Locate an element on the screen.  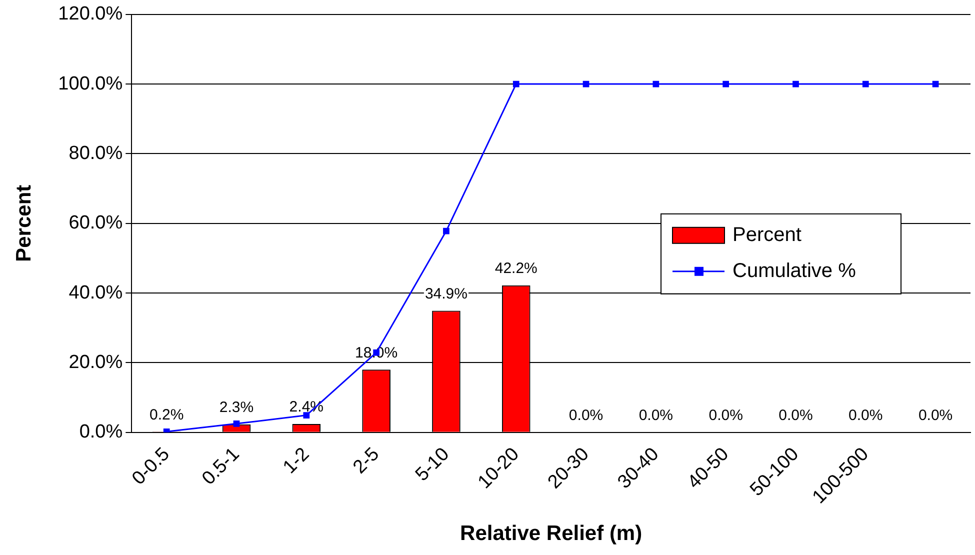
y-tick-label: 100.0% is located at coordinates (90, 83).